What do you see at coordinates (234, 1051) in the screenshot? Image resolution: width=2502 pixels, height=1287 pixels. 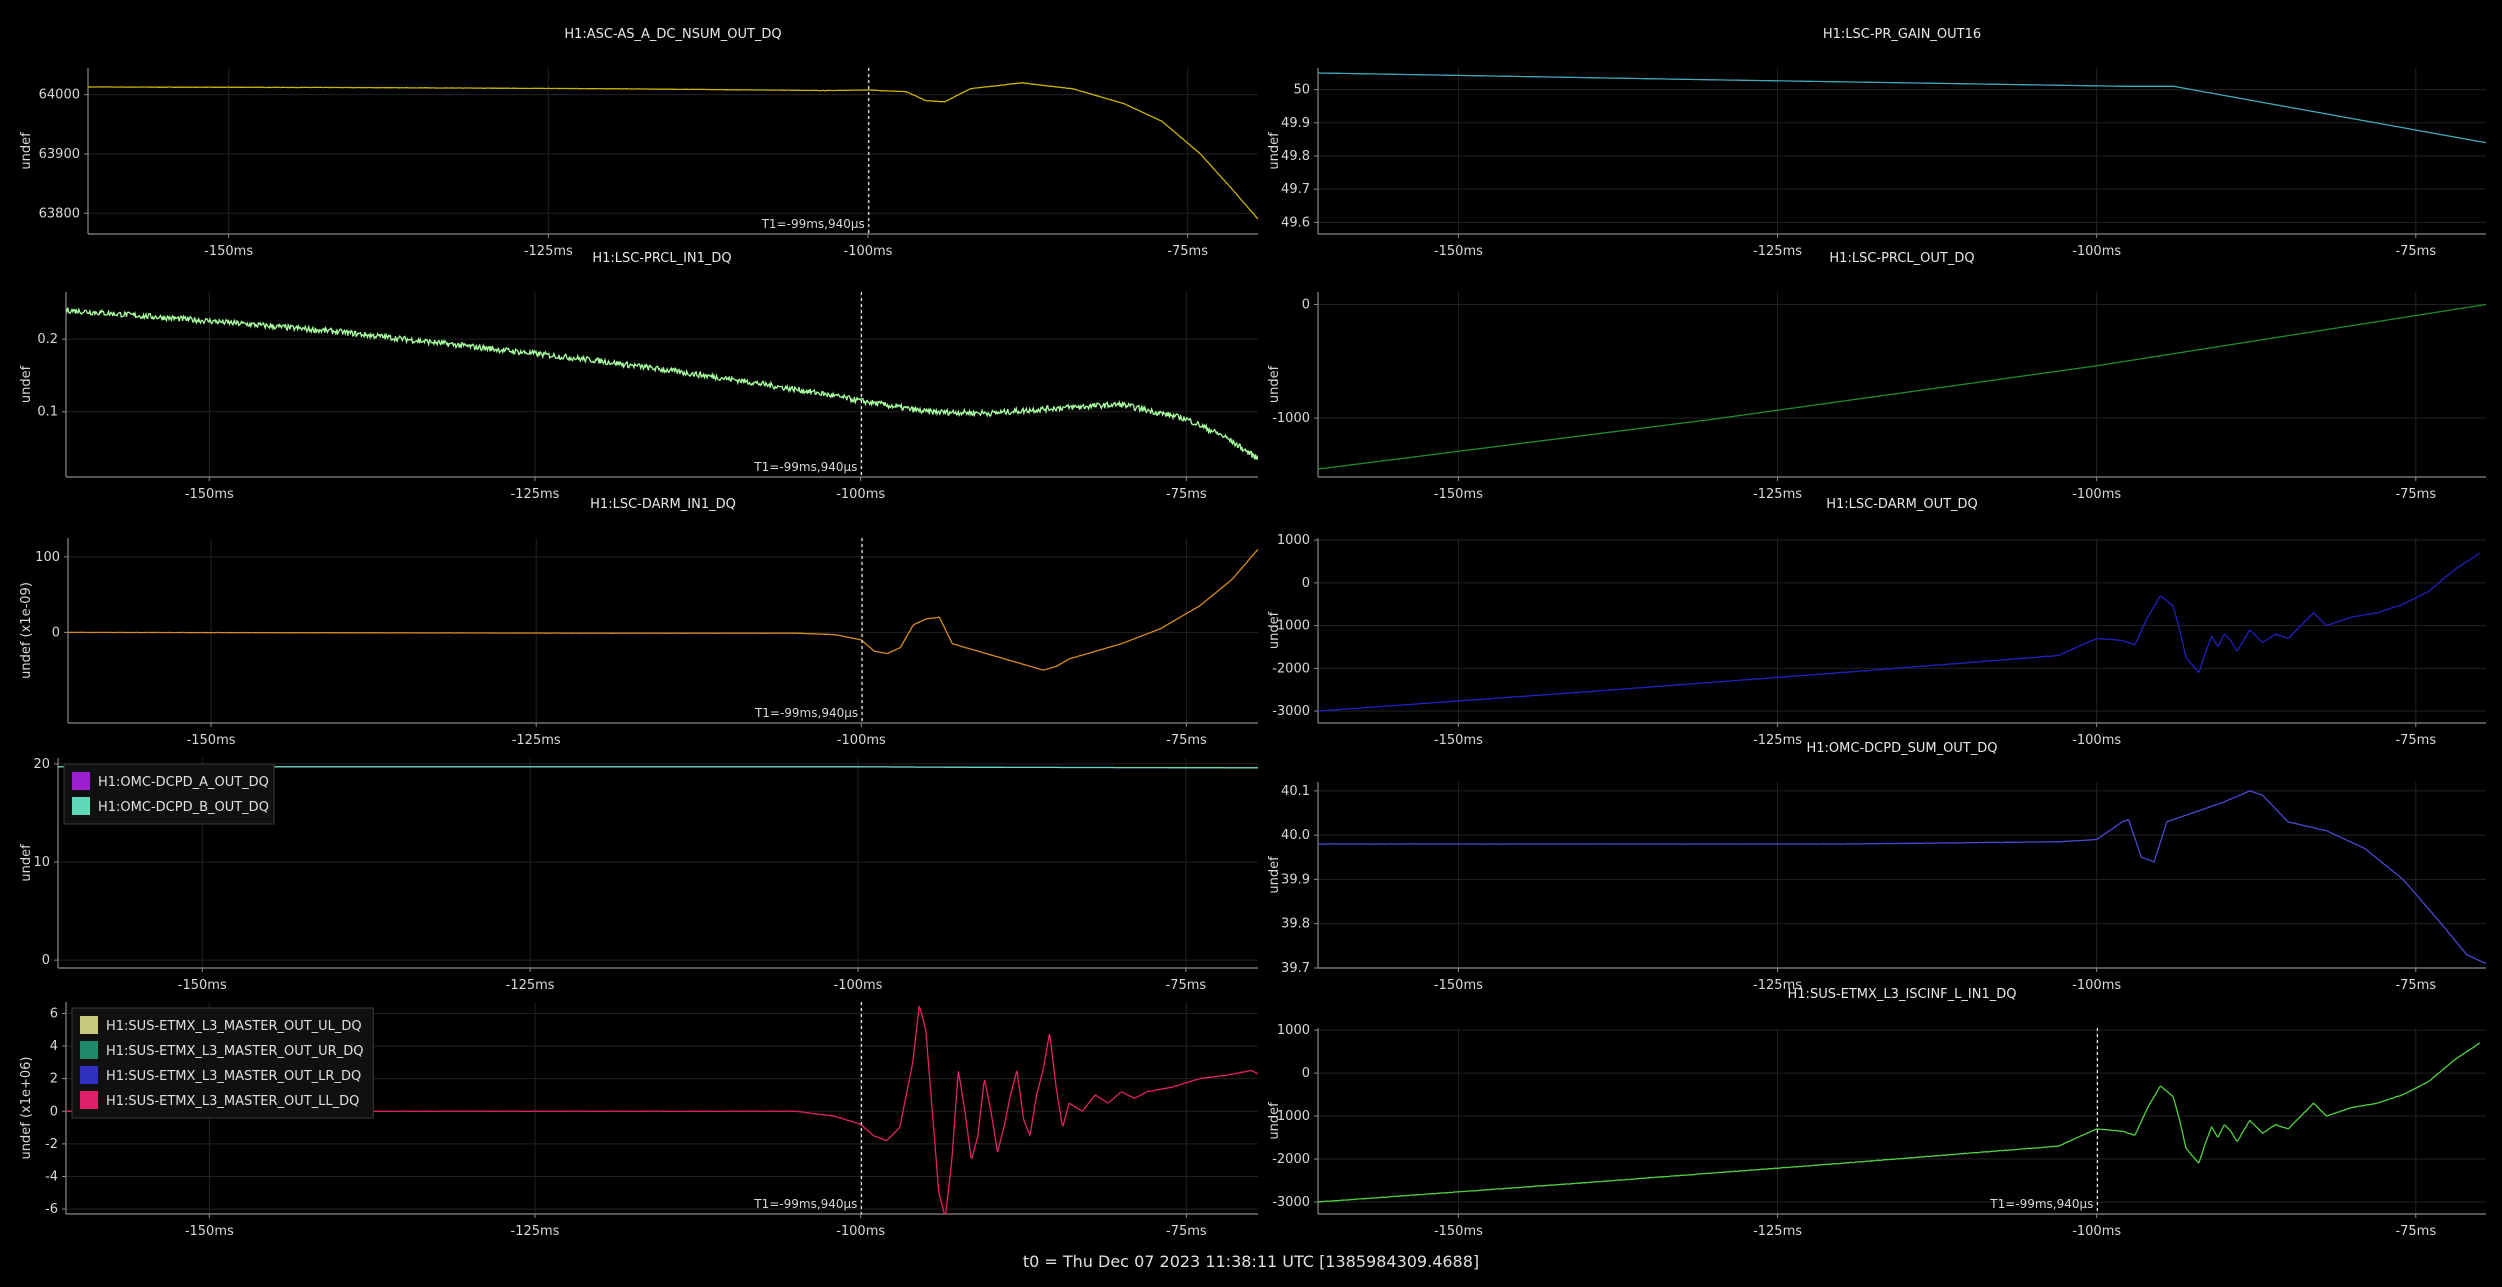 I see `legend-entry: H1:SUS-ETMX_L3_MASTER_OUT_UR_DQ` at bounding box center [234, 1051].